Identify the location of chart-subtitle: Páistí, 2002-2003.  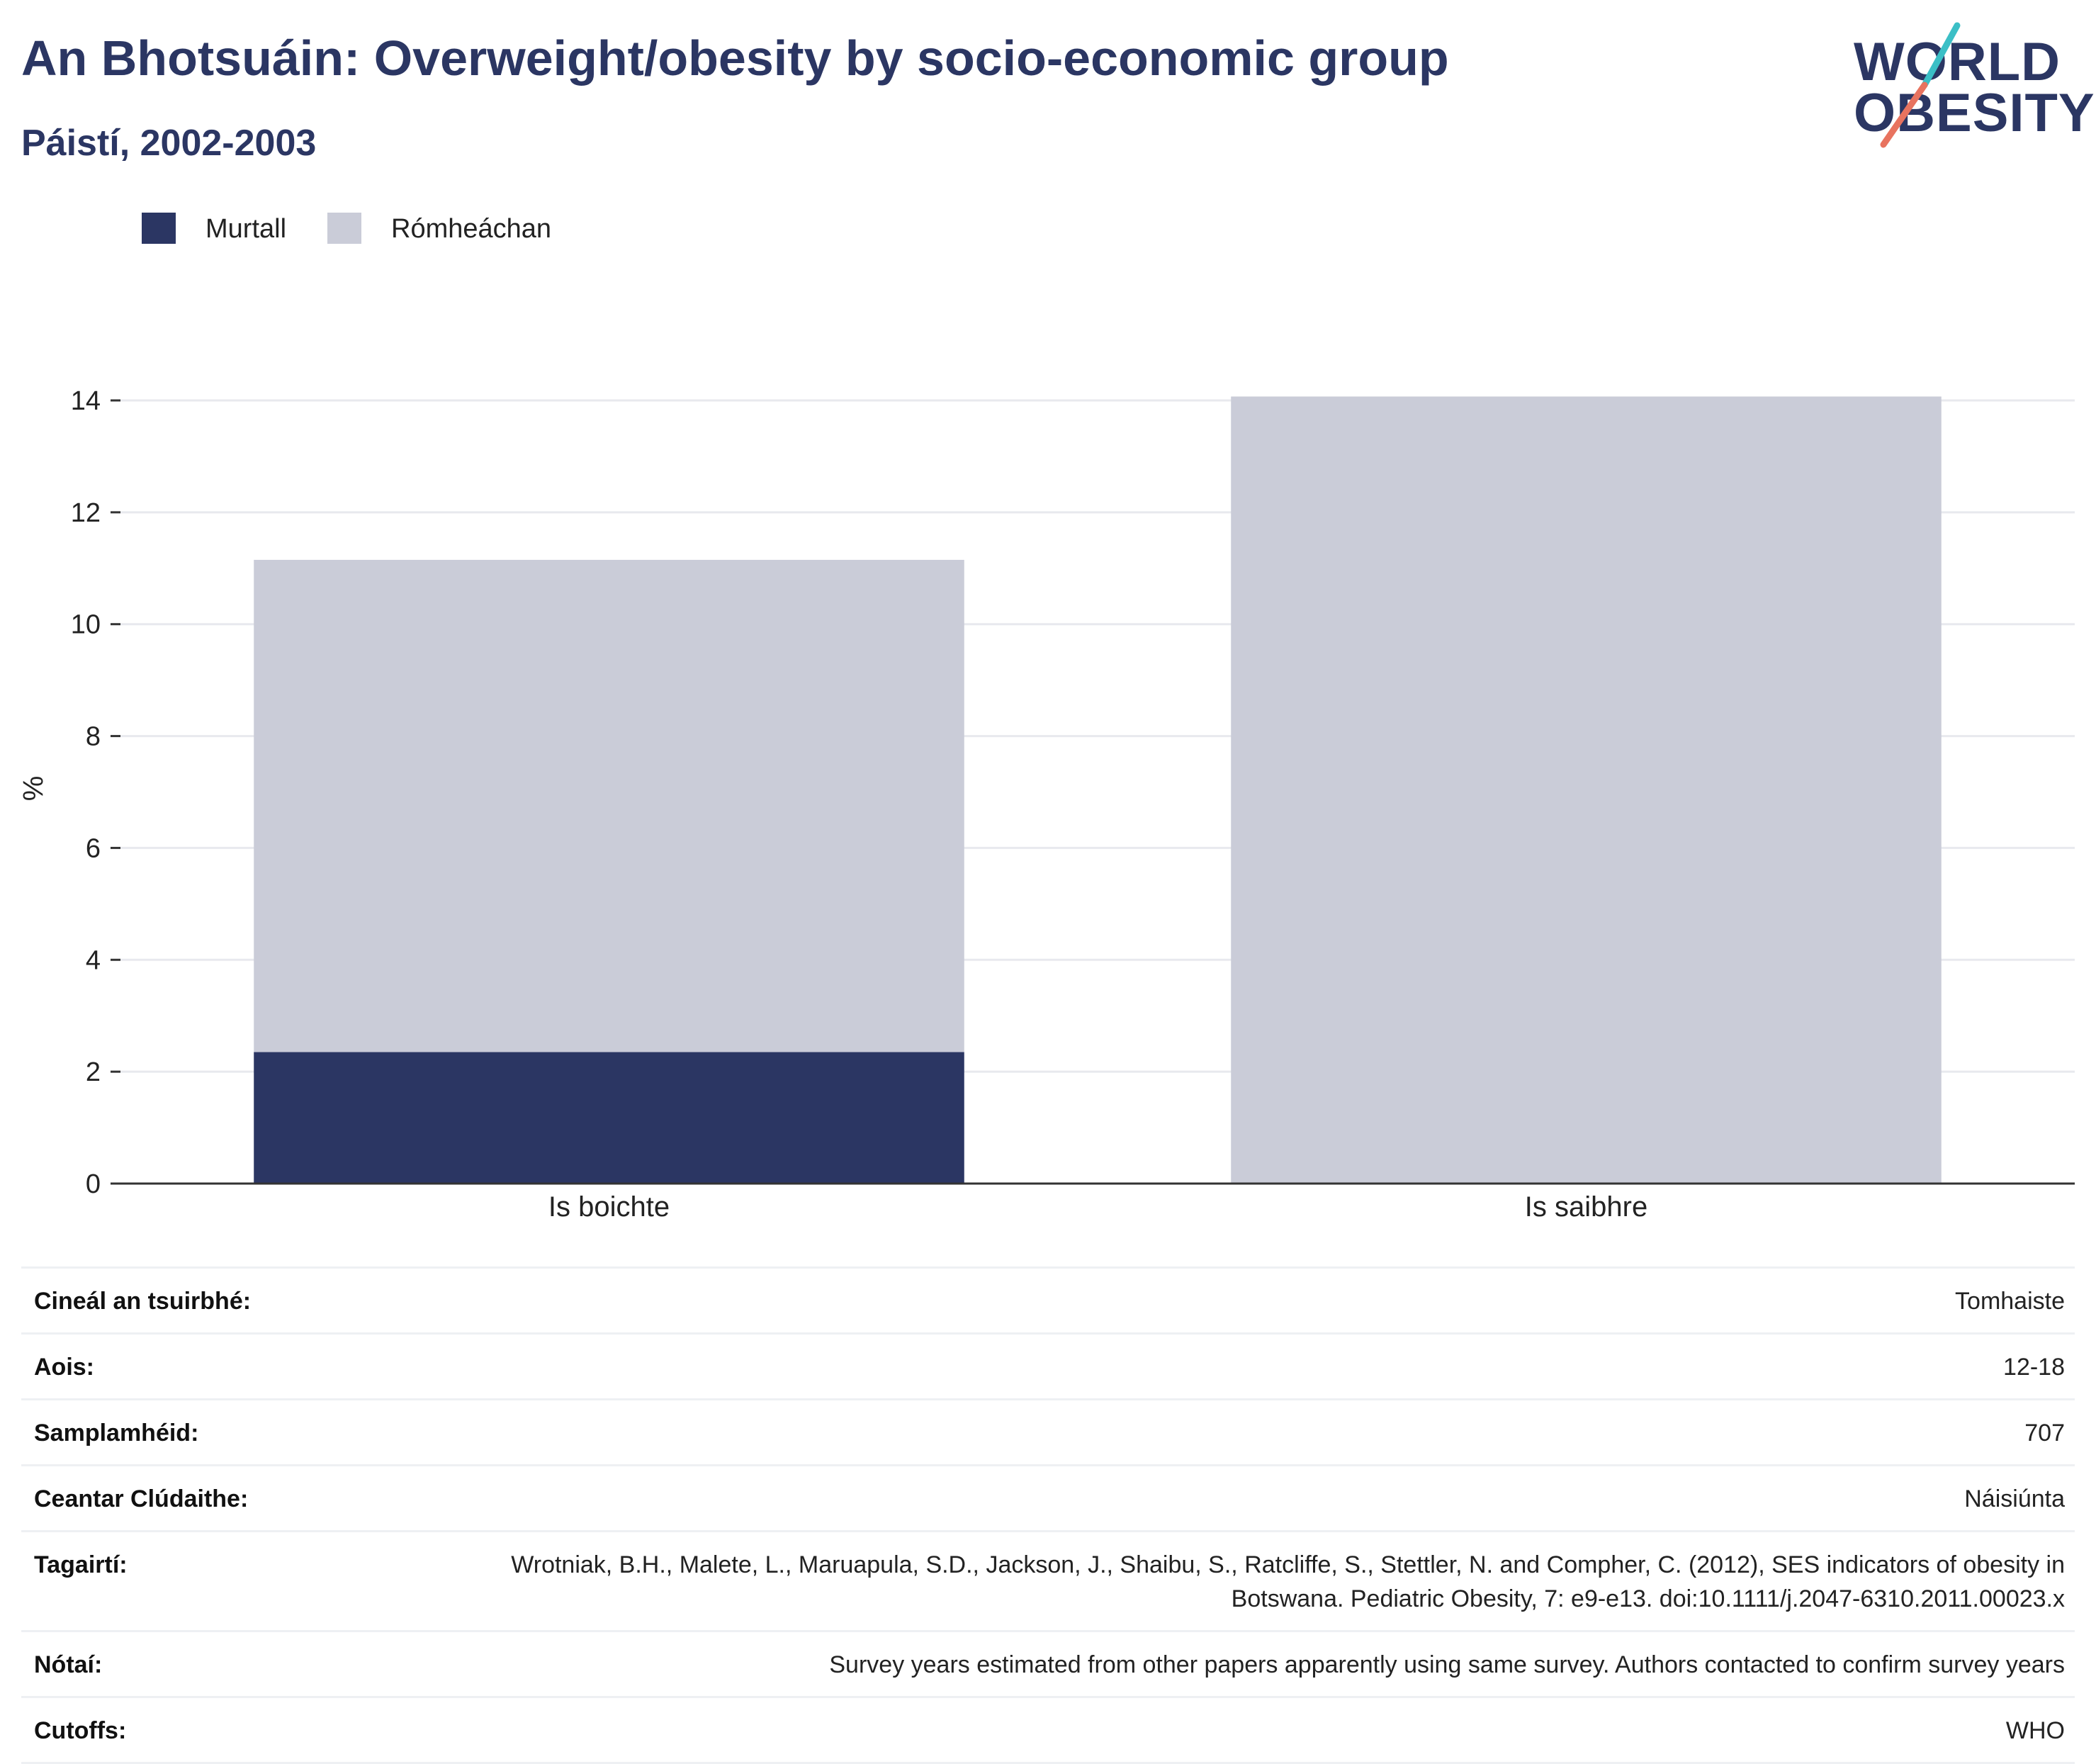
(169, 143).